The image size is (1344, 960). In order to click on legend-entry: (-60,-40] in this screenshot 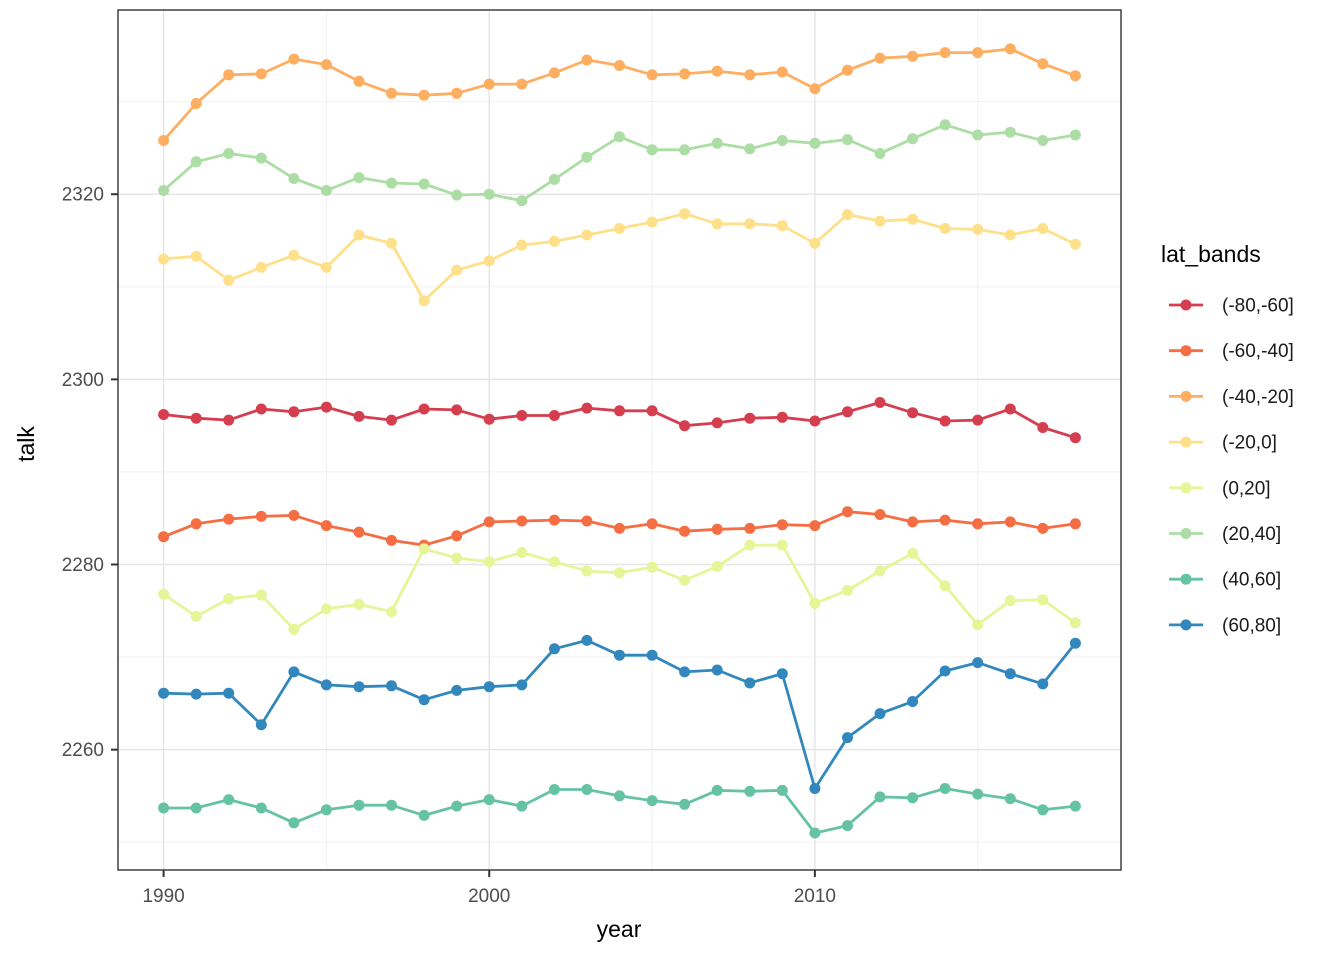, I will do `click(1231, 351)`.